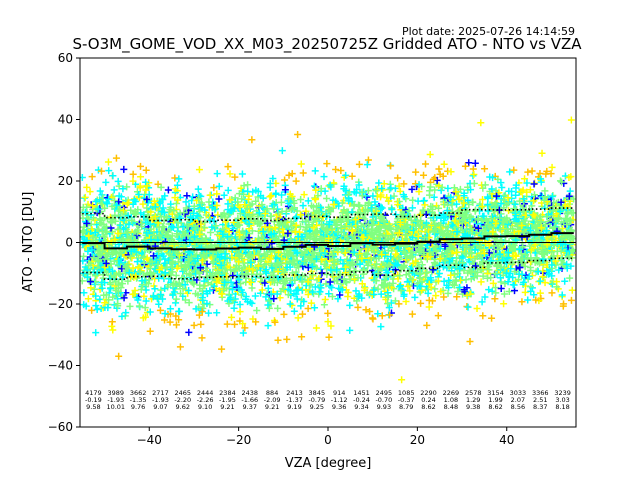  What do you see at coordinates (227, 393) in the screenshot?
I see `bin-stat-label: 2384` at bounding box center [227, 393].